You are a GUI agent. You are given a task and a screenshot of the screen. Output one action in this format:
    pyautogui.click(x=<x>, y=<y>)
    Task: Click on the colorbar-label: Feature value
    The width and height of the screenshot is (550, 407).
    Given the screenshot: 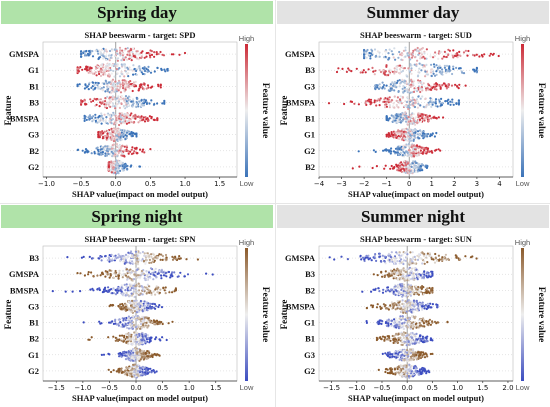 What is the action you would take?
    pyautogui.click(x=265, y=315)
    